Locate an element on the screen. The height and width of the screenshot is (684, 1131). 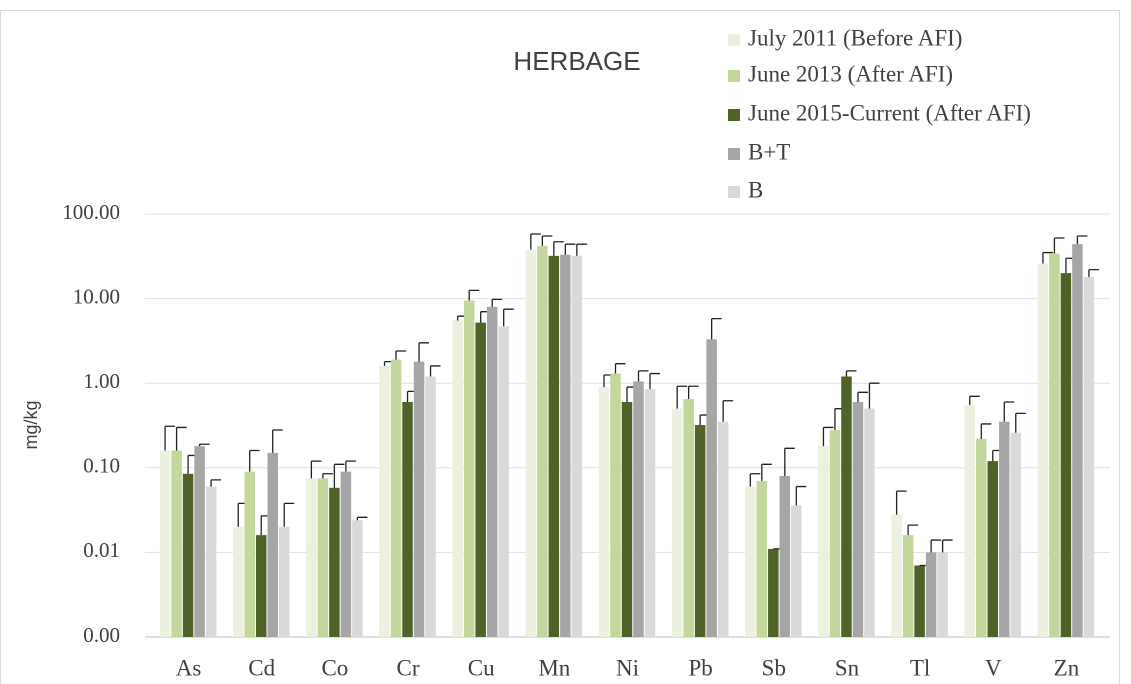
x-tick-label: Co is located at coordinates (334, 667).